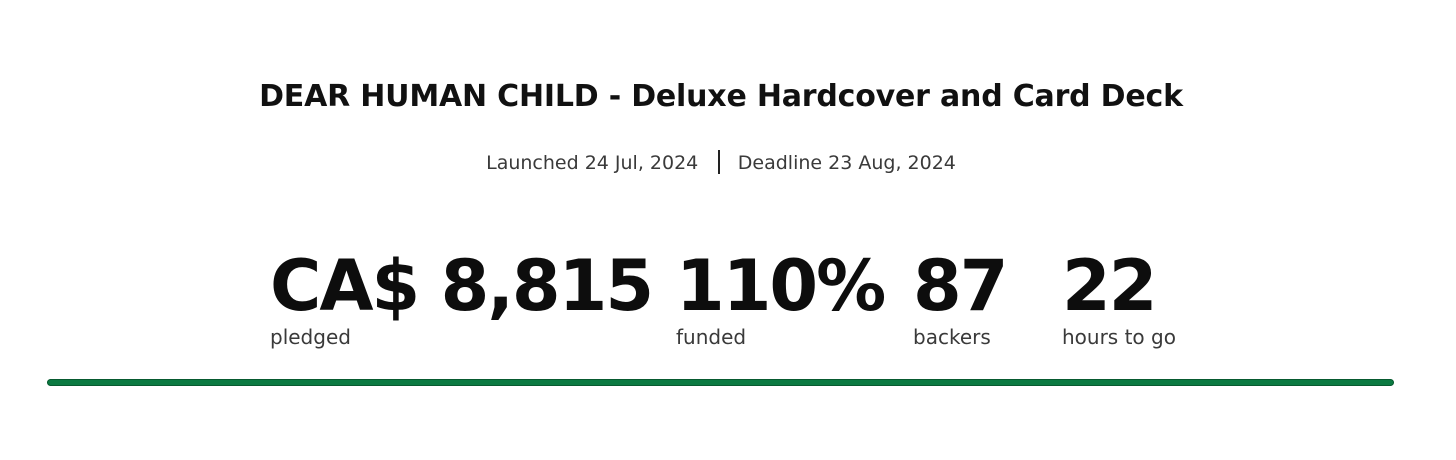 The width and height of the screenshot is (1456, 460). What do you see at coordinates (711, 337) in the screenshot?
I see `funded-label: funded` at bounding box center [711, 337].